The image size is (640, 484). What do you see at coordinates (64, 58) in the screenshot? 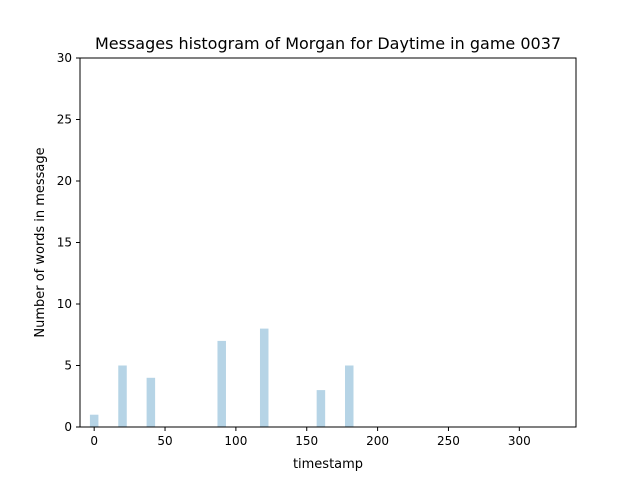
I see `y-tick-label: 30` at bounding box center [64, 58].